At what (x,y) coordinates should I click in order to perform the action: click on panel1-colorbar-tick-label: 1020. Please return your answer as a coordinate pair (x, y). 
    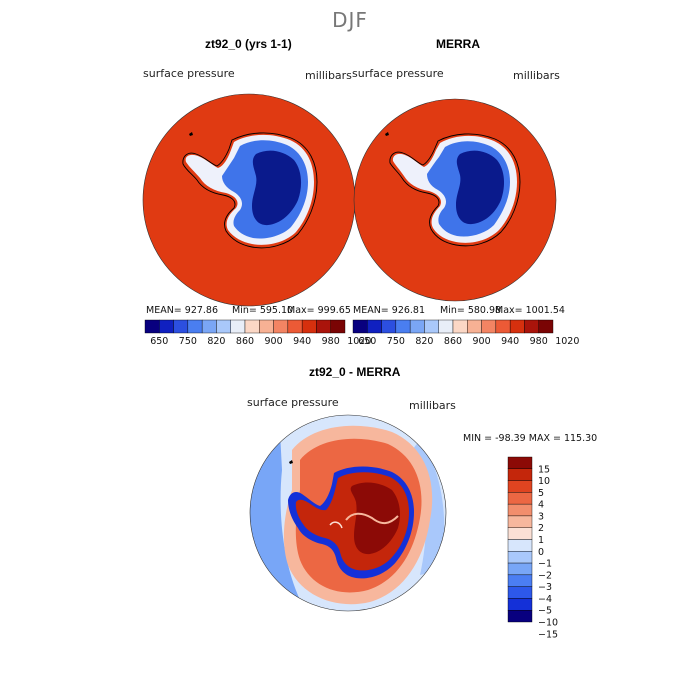
    Looking at the image, I should click on (359, 341).